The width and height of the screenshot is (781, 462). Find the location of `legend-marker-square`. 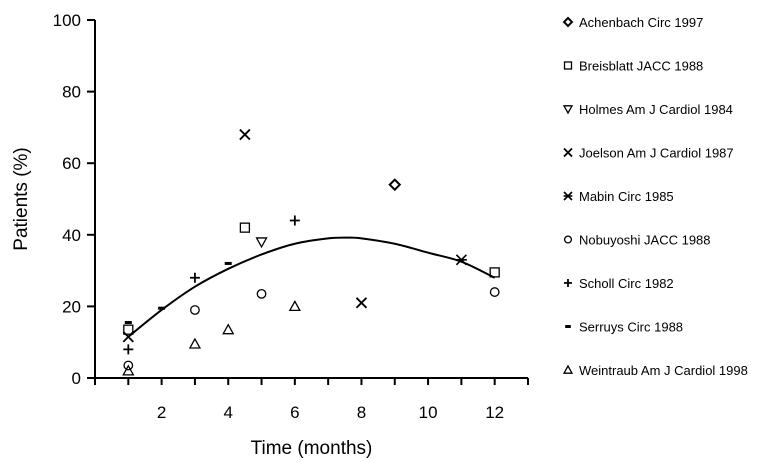

legend-marker-square is located at coordinates (568, 65).